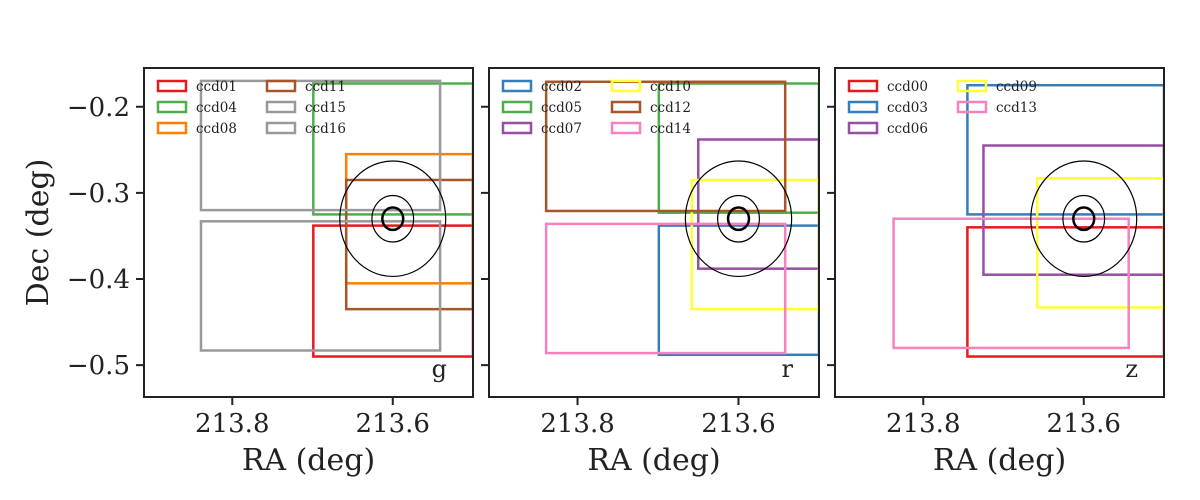 This screenshot has width=1200, height=500. What do you see at coordinates (972, 86) in the screenshot?
I see `ccd09-legend-swatch` at bounding box center [972, 86].